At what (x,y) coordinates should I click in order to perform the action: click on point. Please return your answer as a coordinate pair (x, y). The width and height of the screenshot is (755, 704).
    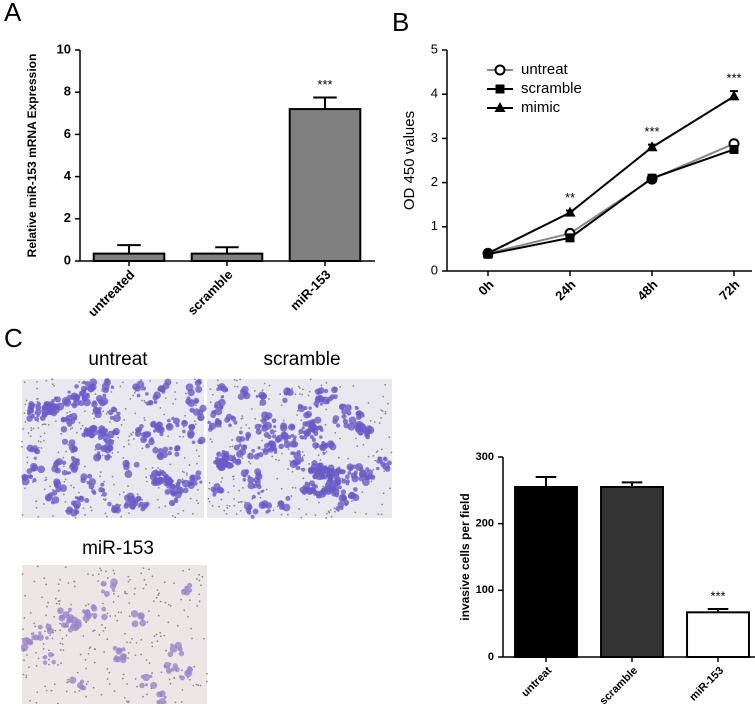
    Looking at the image, I should click on (734, 149).